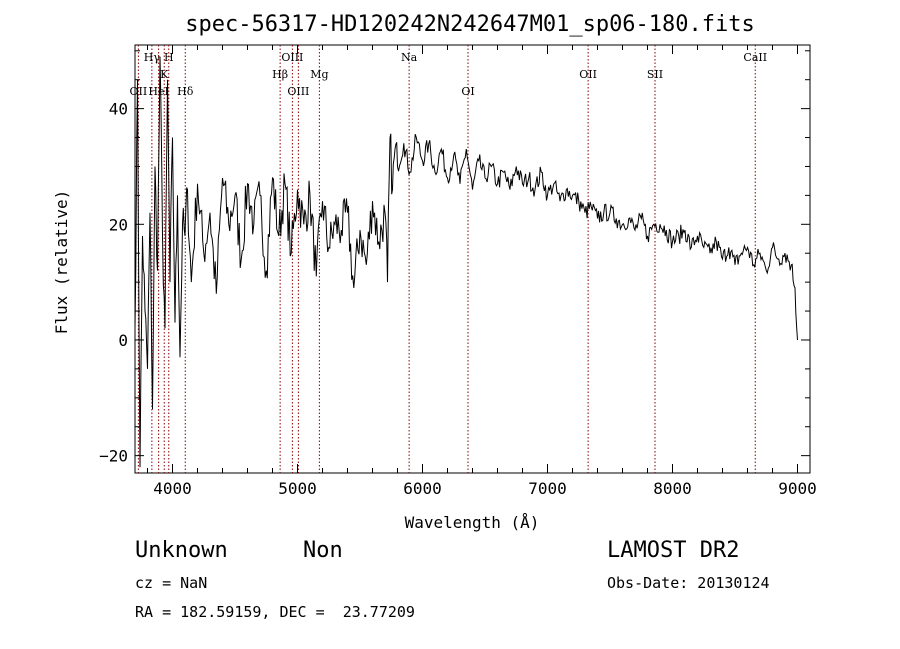 Image resolution: width=900 pixels, height=649 pixels. I want to click on x-tick-label-0: 4000, so click(172, 488).